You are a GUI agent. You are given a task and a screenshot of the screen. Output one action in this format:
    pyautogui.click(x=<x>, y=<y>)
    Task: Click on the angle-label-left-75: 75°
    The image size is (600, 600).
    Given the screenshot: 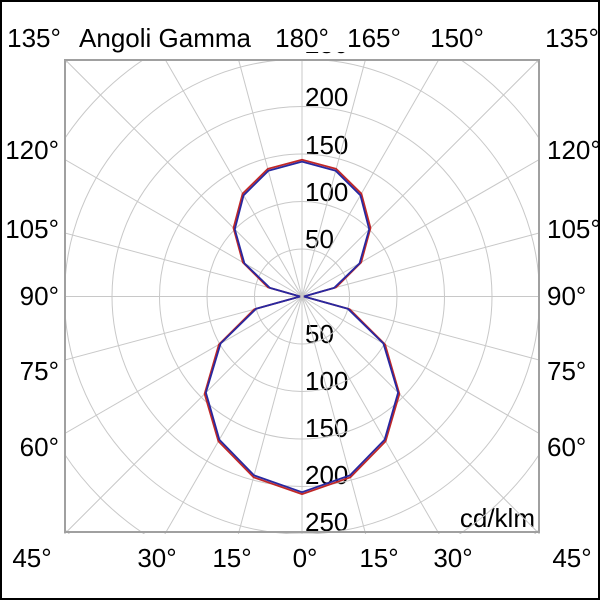 What is the action you would take?
    pyautogui.click(x=39, y=371)
    